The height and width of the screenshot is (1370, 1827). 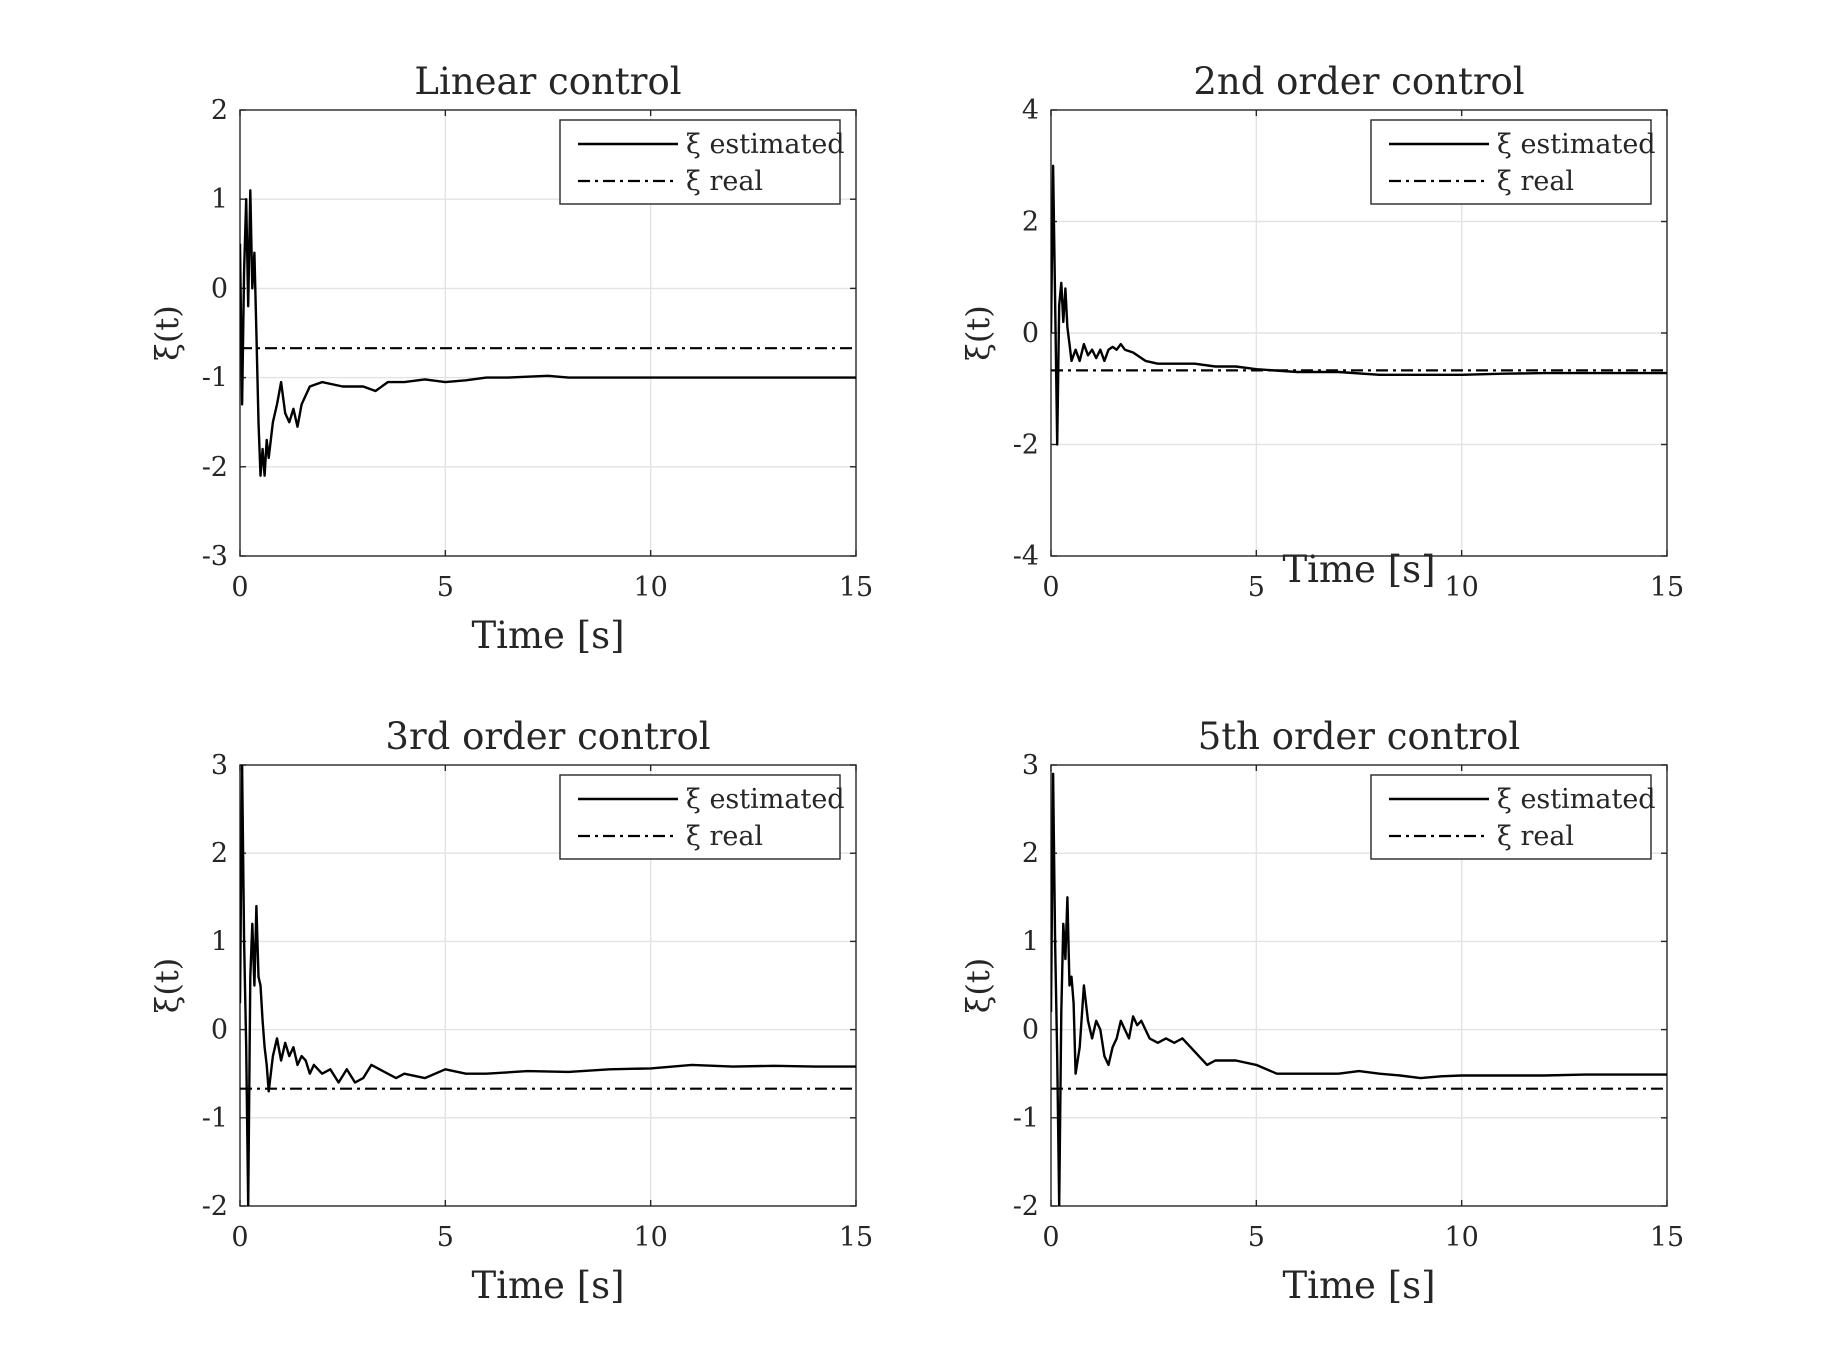 What do you see at coordinates (1359, 736) in the screenshot?
I see `chart-title: 5th order control` at bounding box center [1359, 736].